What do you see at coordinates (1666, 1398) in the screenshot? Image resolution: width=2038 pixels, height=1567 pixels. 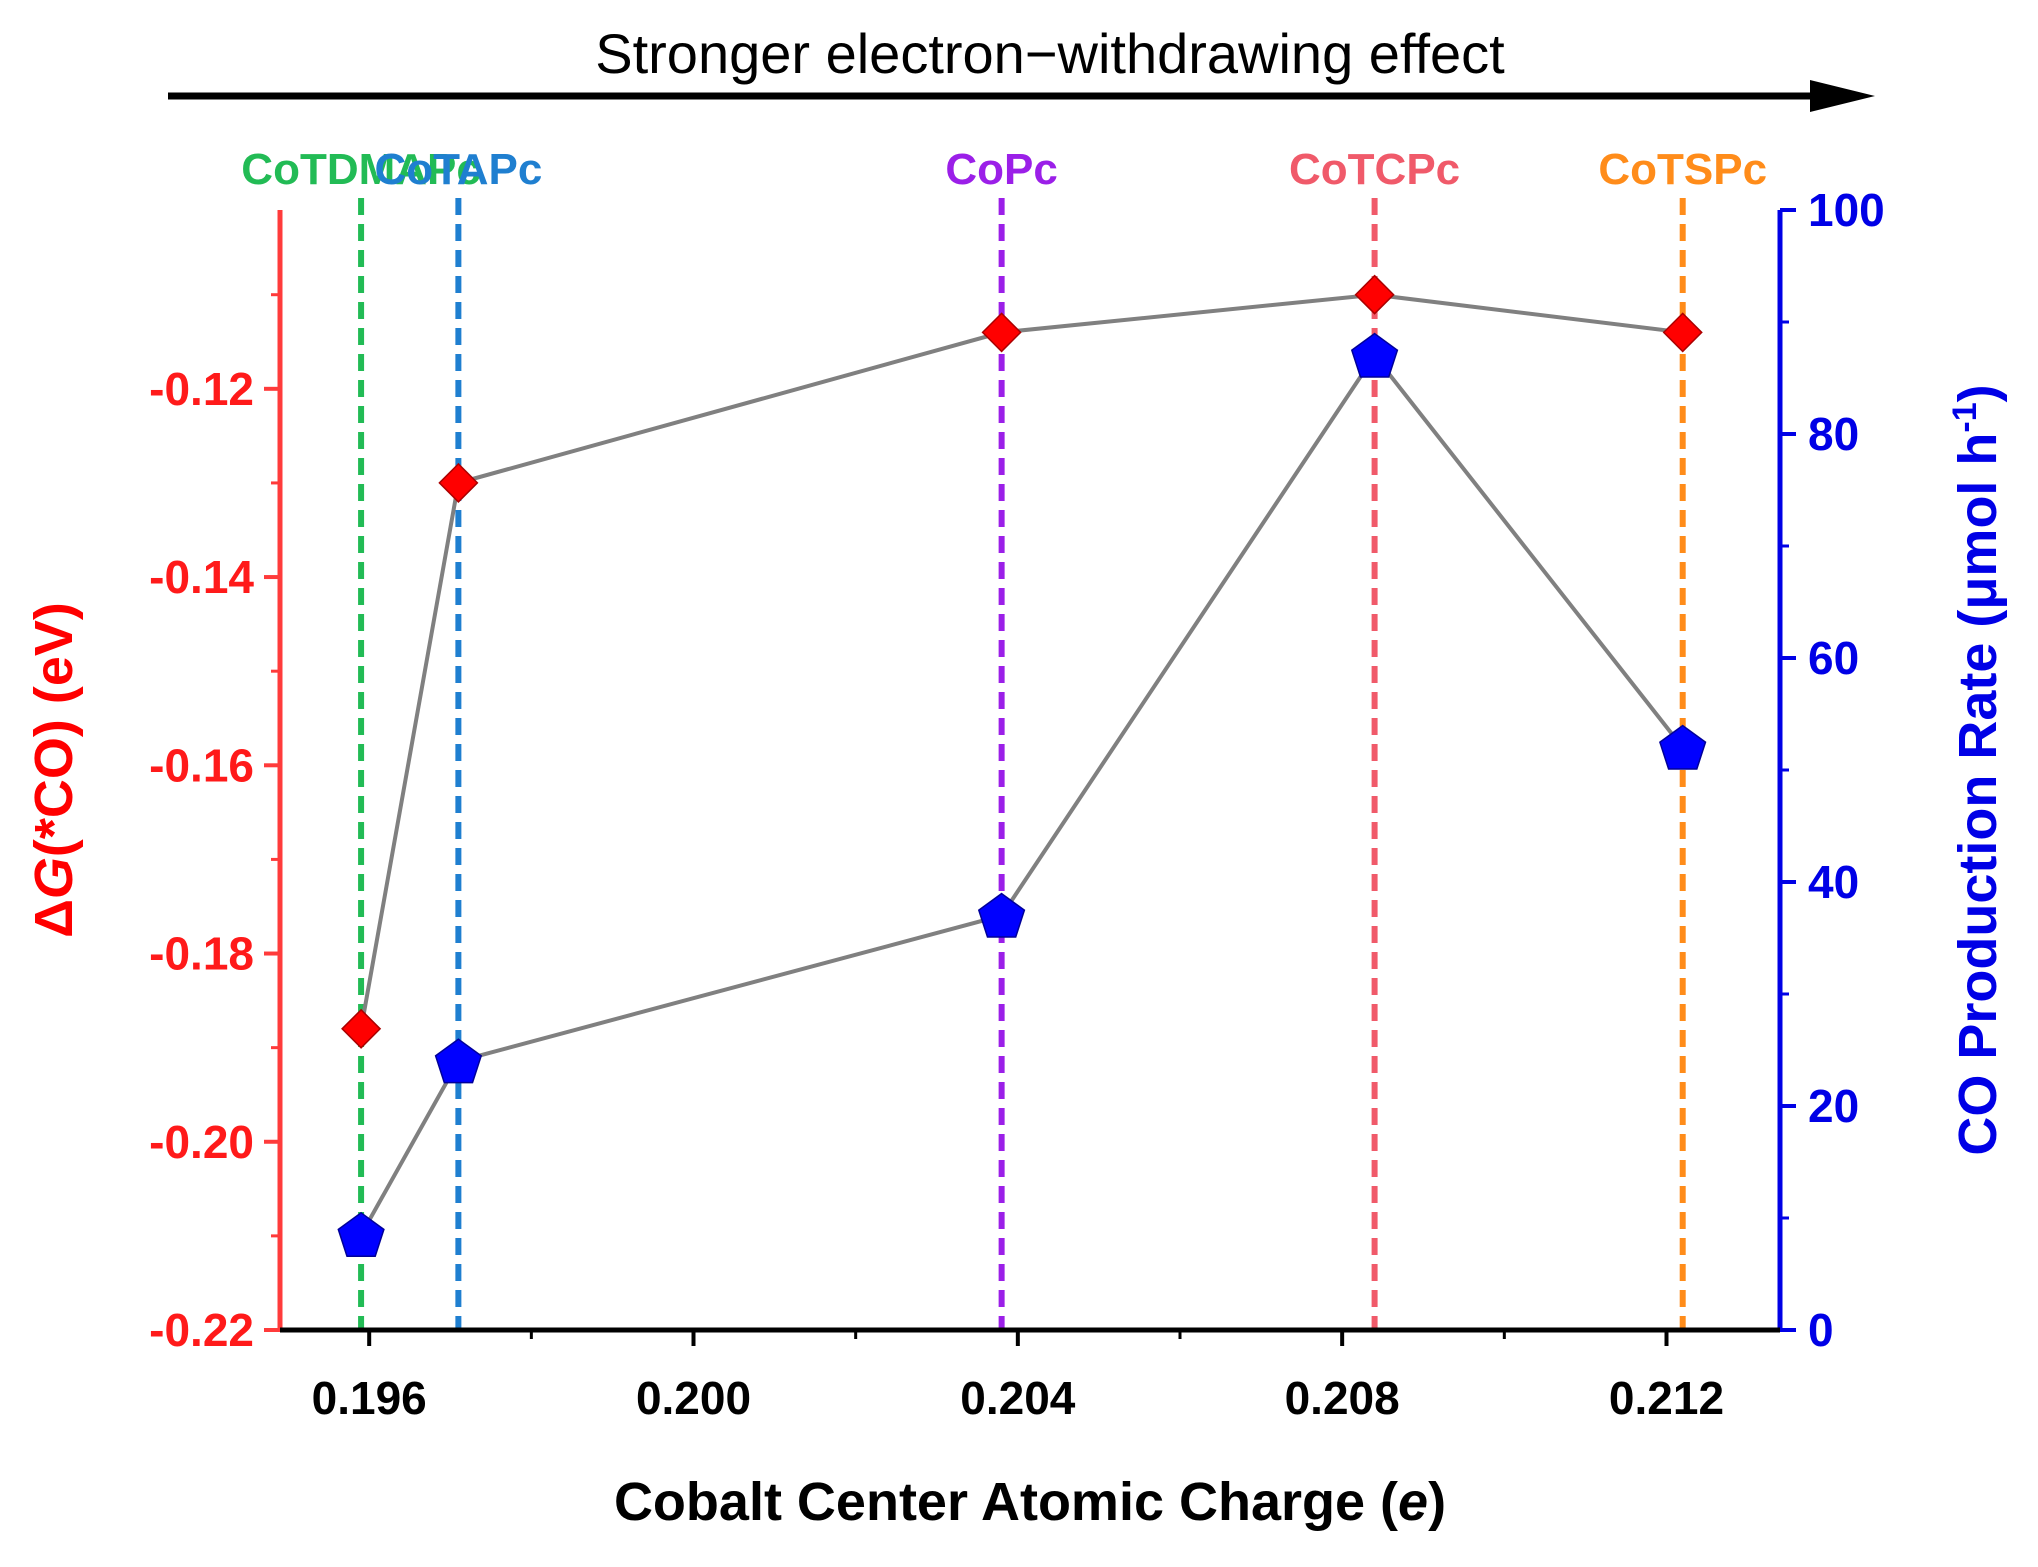 I see `x-tick-label: 0.212` at bounding box center [1666, 1398].